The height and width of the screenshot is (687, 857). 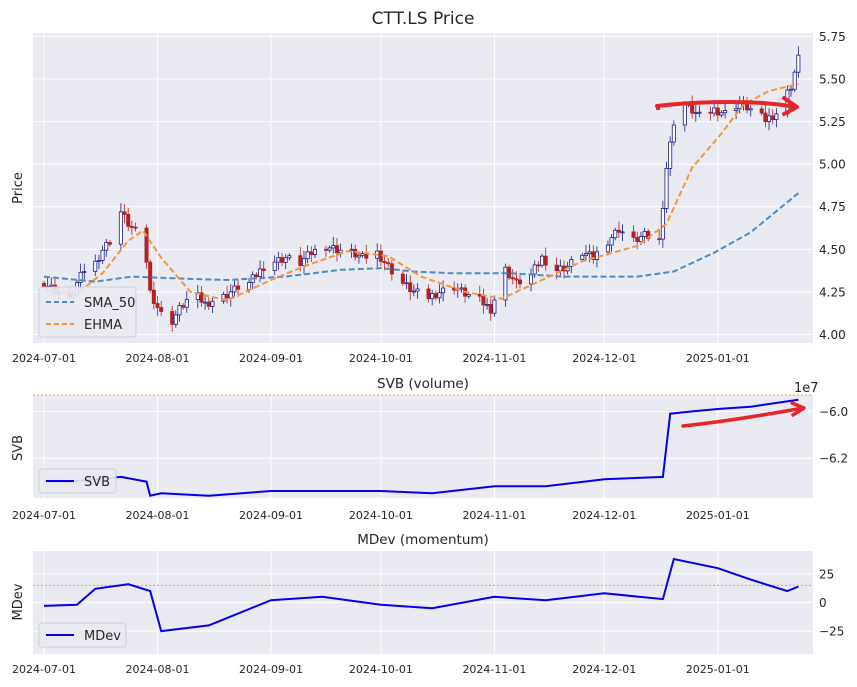 What do you see at coordinates (109, 303) in the screenshot?
I see `legend-sma-label: SMA_50` at bounding box center [109, 303].